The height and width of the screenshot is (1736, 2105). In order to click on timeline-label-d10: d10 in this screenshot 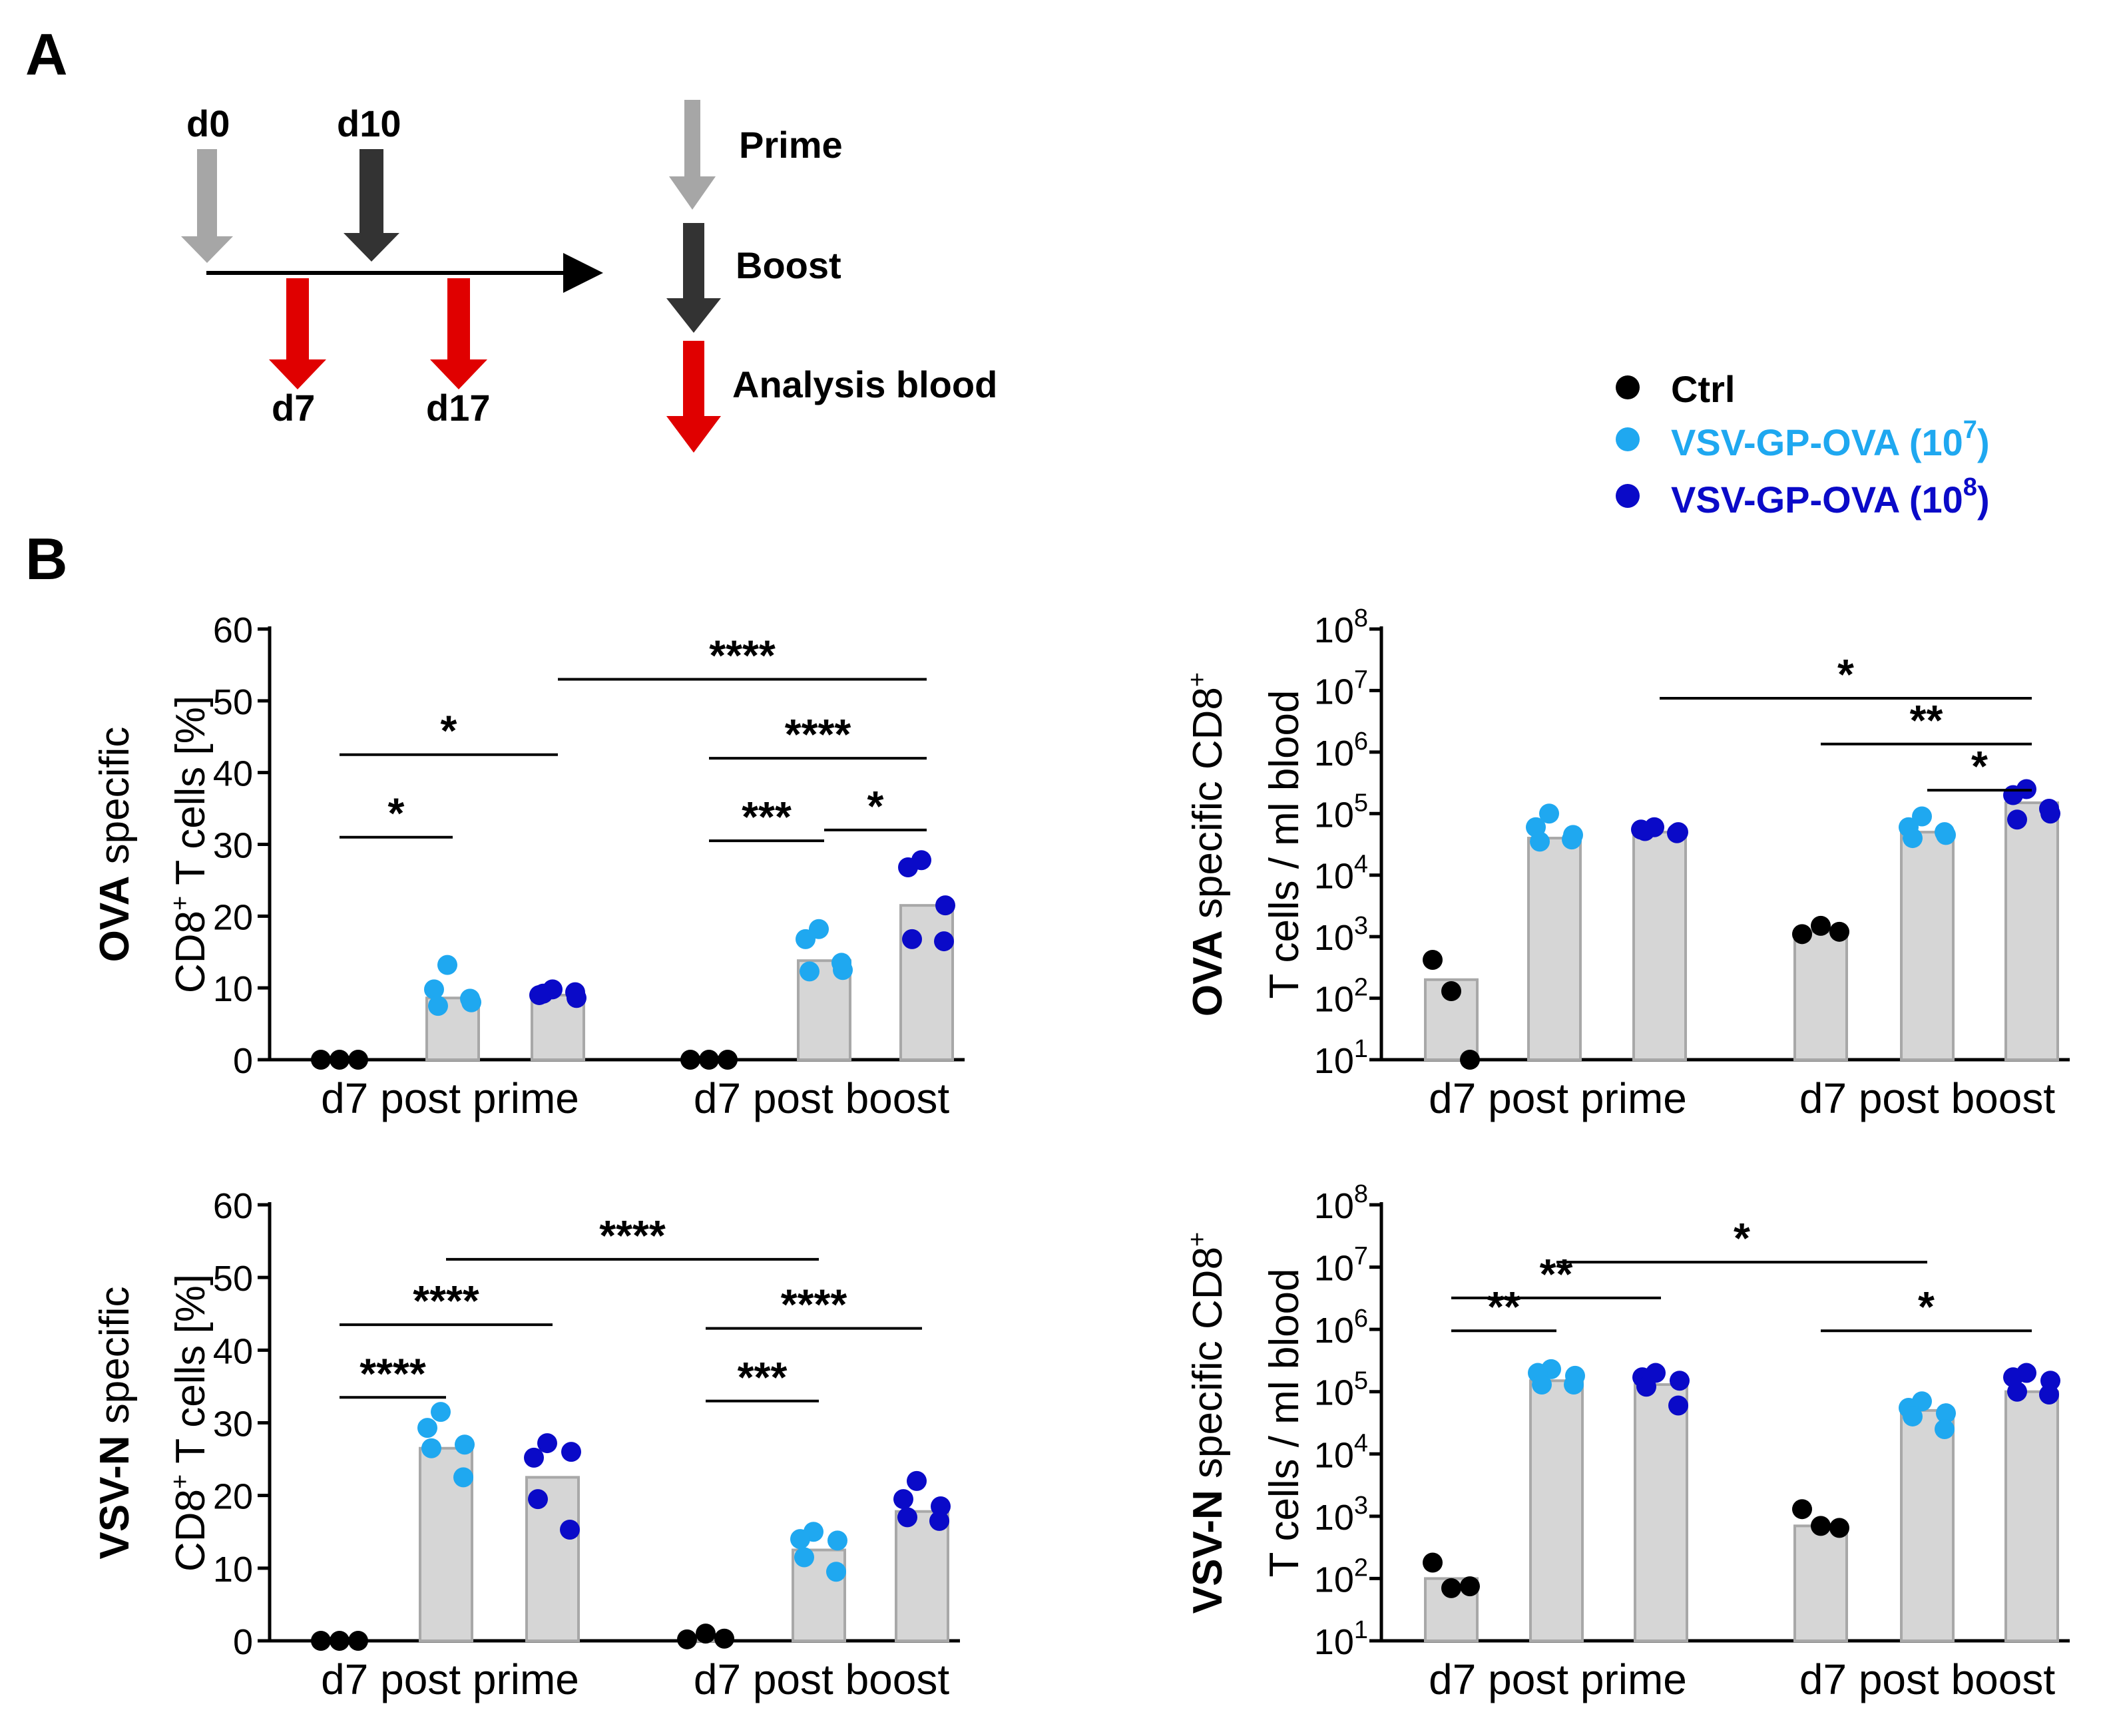, I will do `click(369, 123)`.